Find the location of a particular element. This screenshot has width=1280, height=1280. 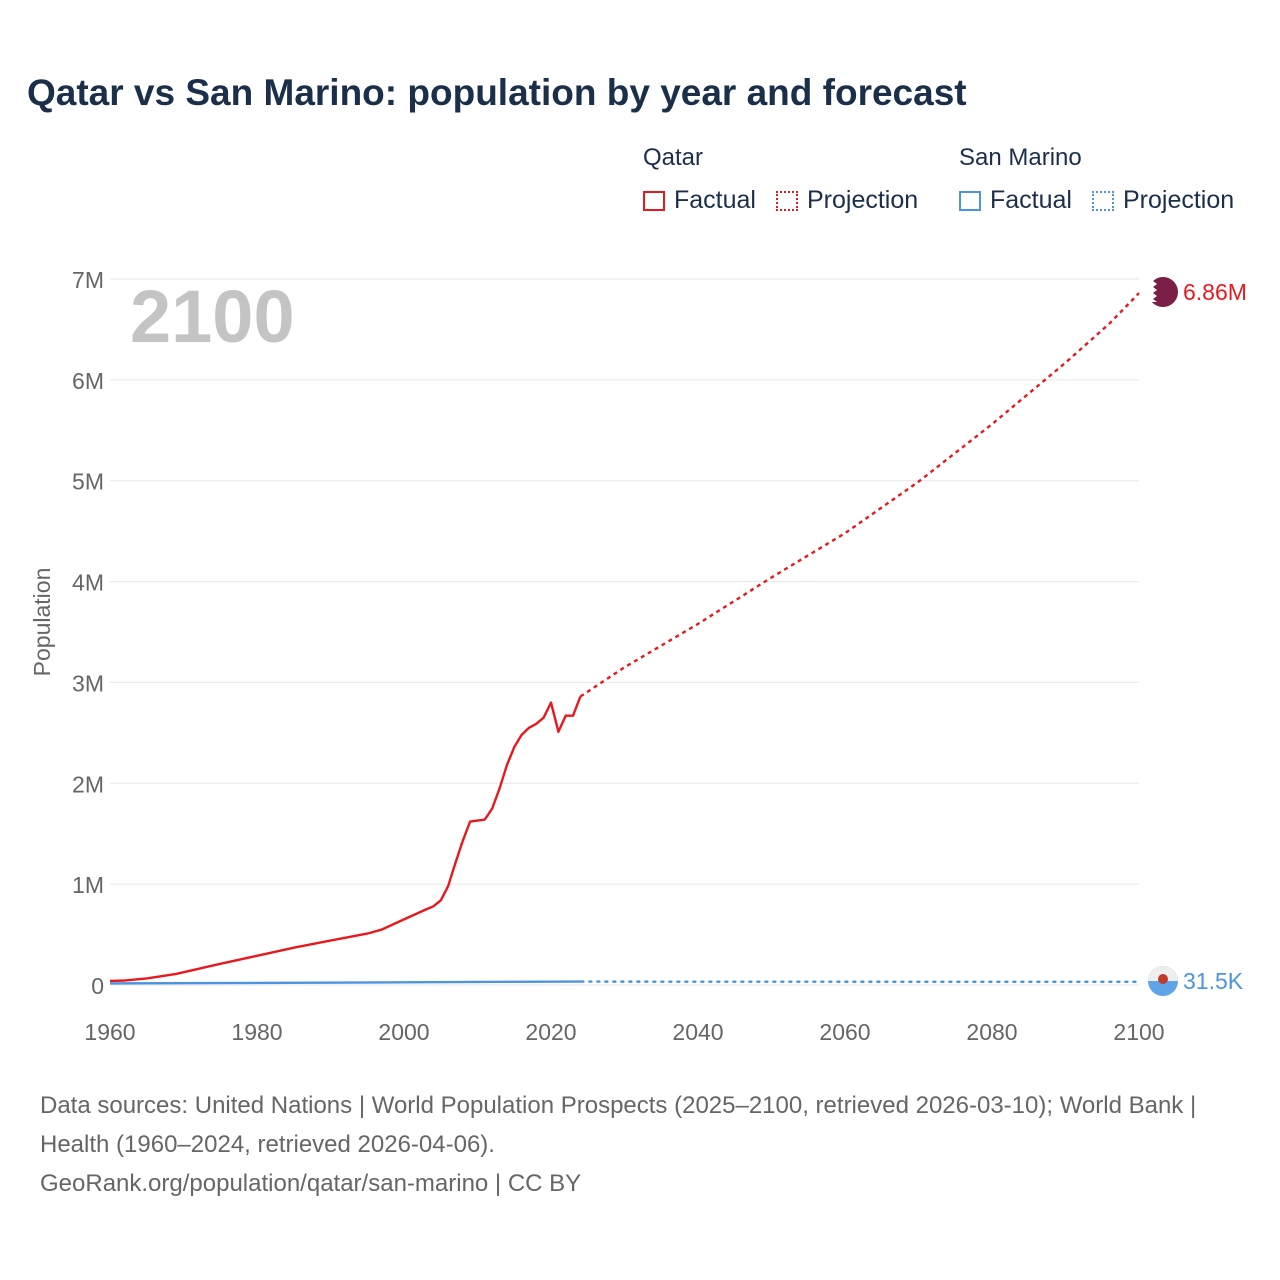

san-marino-flag-icon is located at coordinates (1163, 981).